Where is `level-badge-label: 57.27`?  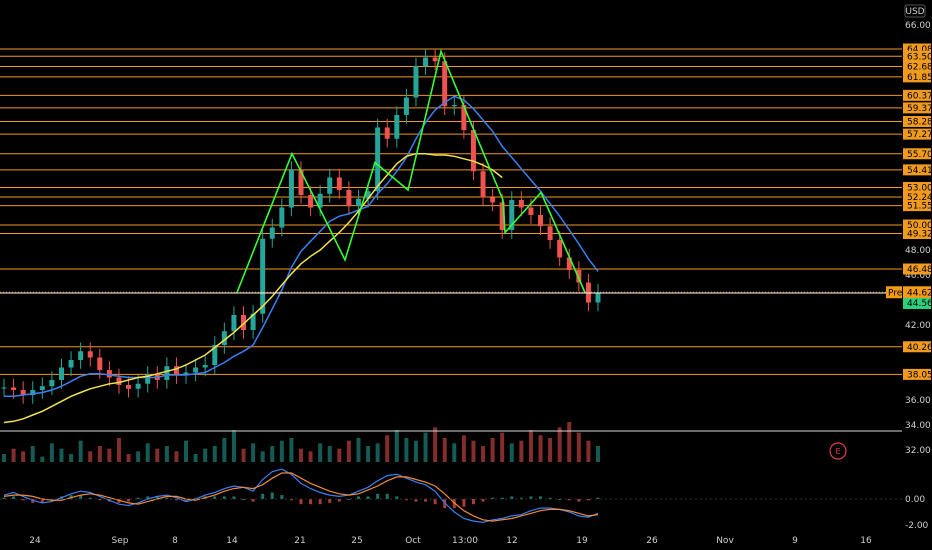 level-badge-label: 57.27 is located at coordinates (919, 135).